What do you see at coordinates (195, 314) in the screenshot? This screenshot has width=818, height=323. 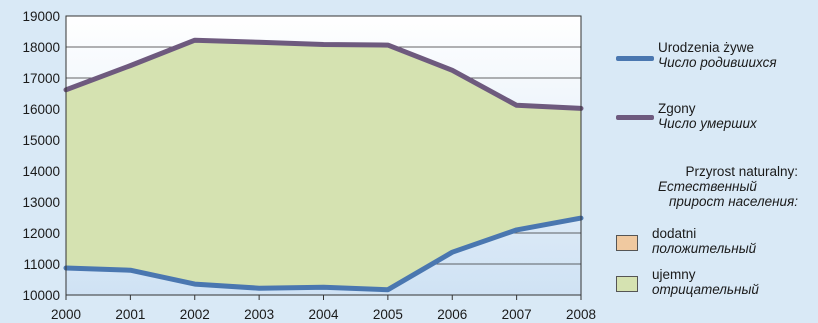 I see `x-tick-label: 2002` at bounding box center [195, 314].